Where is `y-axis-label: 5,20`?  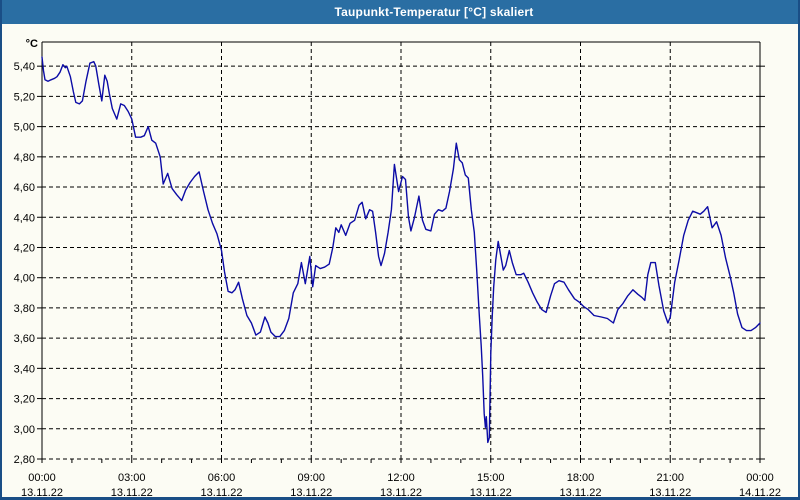 y-axis-label: 5,20 is located at coordinates (24, 97).